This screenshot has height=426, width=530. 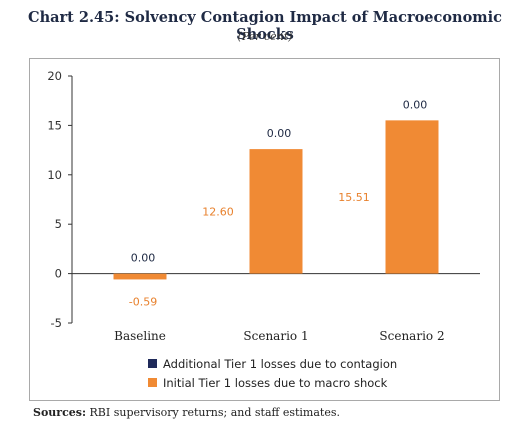 I want to click on y-tick-label: 10, so click(x=54, y=175).